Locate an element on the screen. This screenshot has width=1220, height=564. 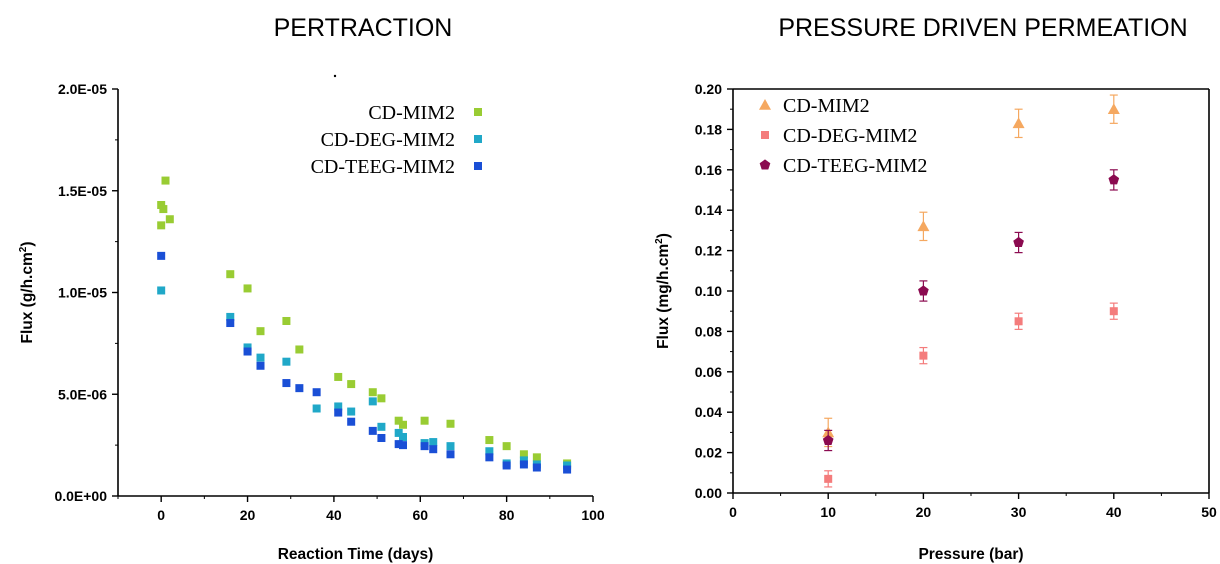
y-tick-label: 0.00 is located at coordinates (708, 493).